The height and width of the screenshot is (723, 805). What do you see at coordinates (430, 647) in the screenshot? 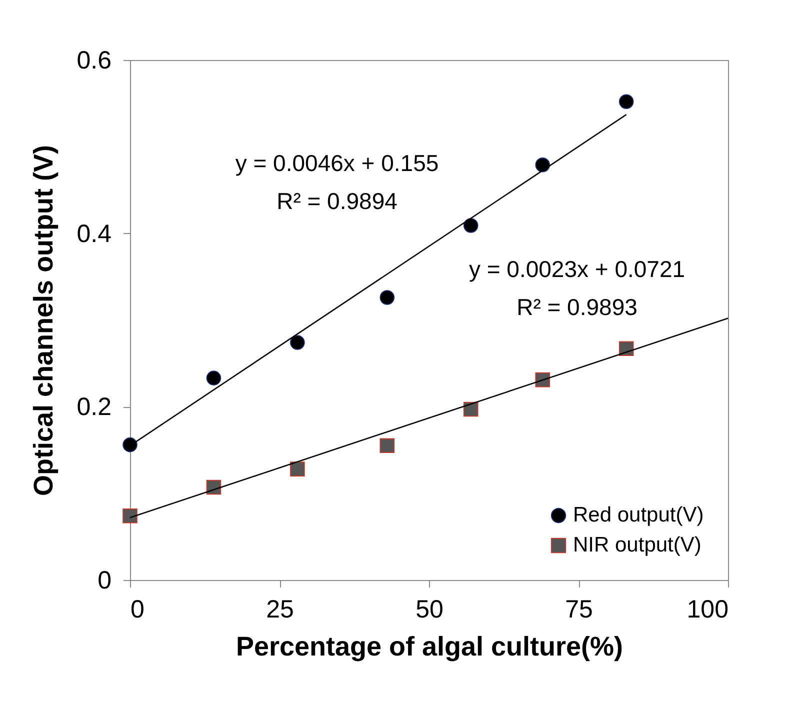
I see `x-axis-title: Percentage of algal culture(%)` at bounding box center [430, 647].